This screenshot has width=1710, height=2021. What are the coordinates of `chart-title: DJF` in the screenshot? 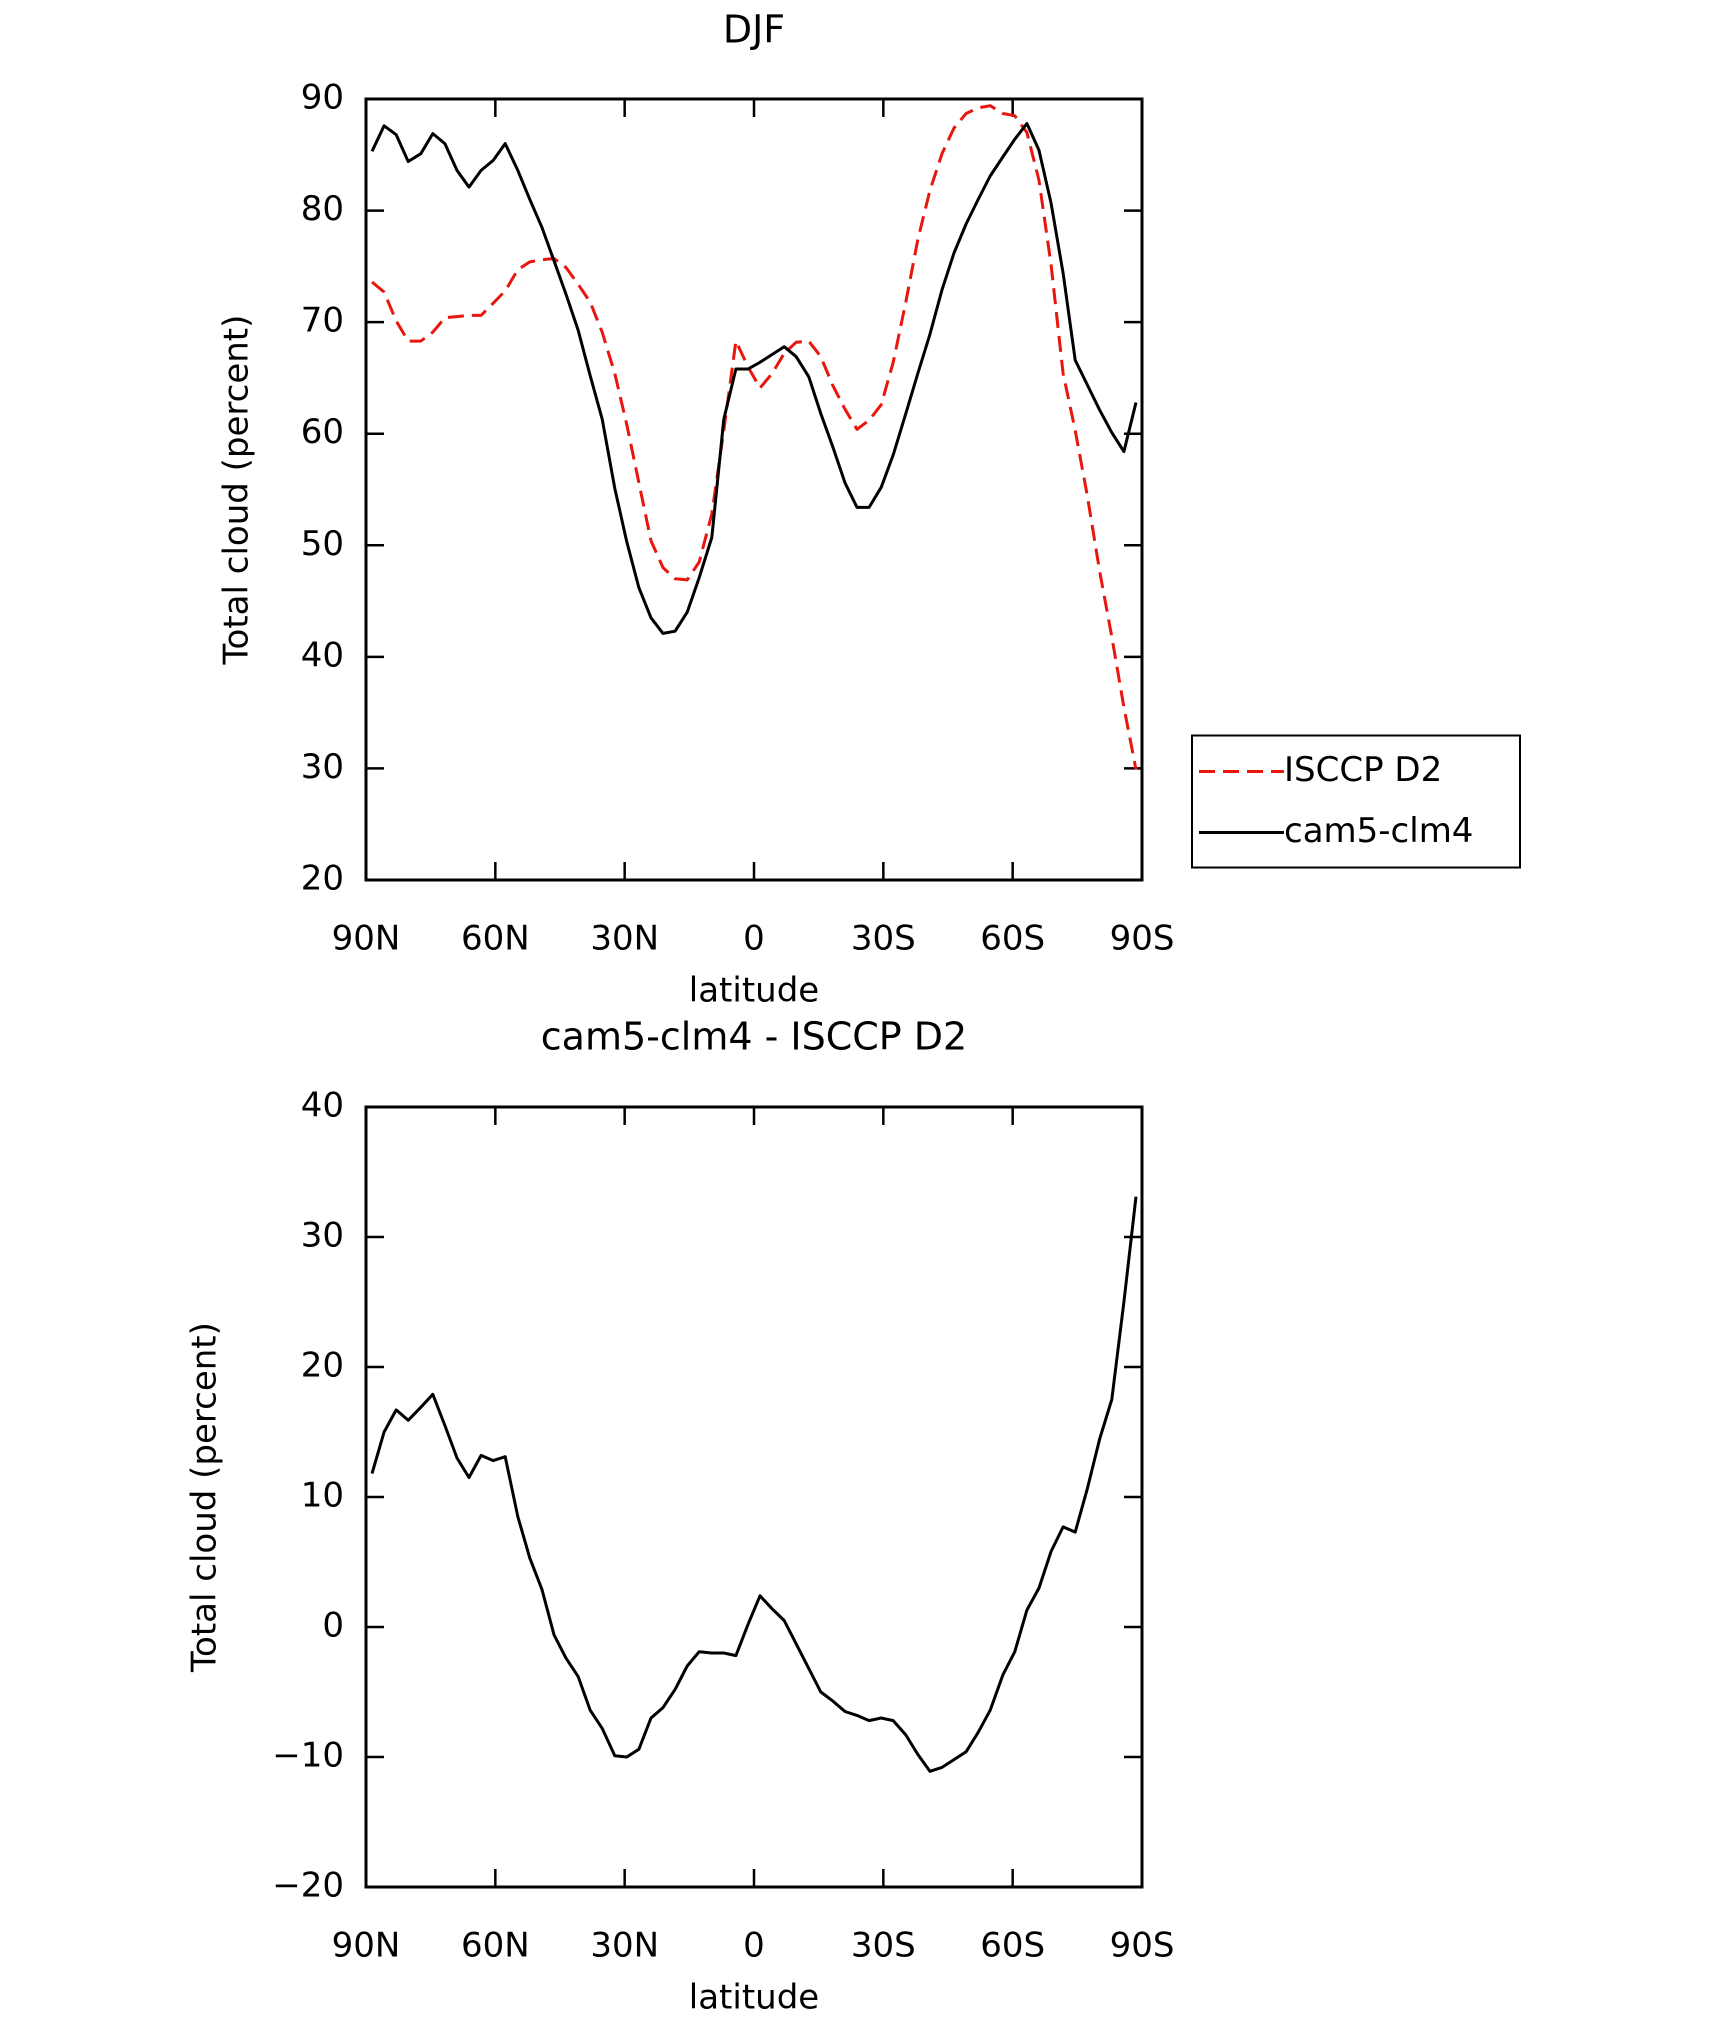 It's located at (754, 30).